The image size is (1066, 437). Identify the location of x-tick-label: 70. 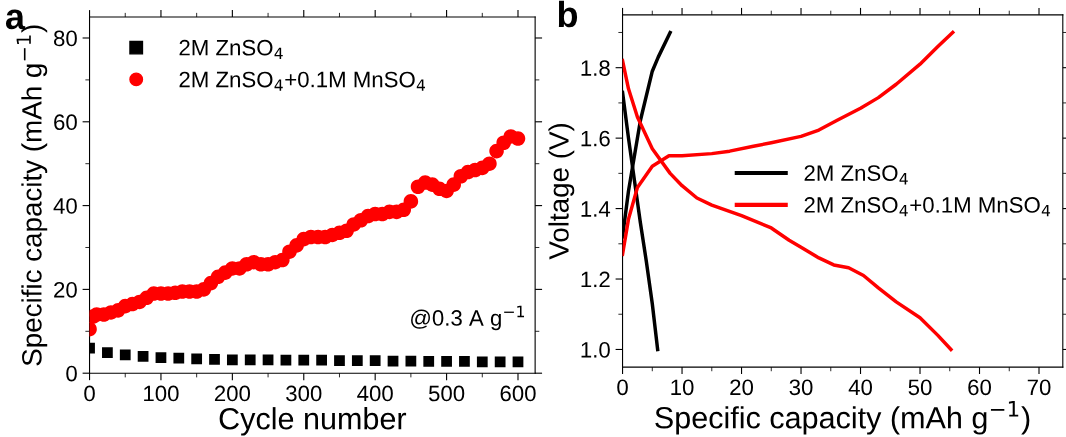
(1039, 387).